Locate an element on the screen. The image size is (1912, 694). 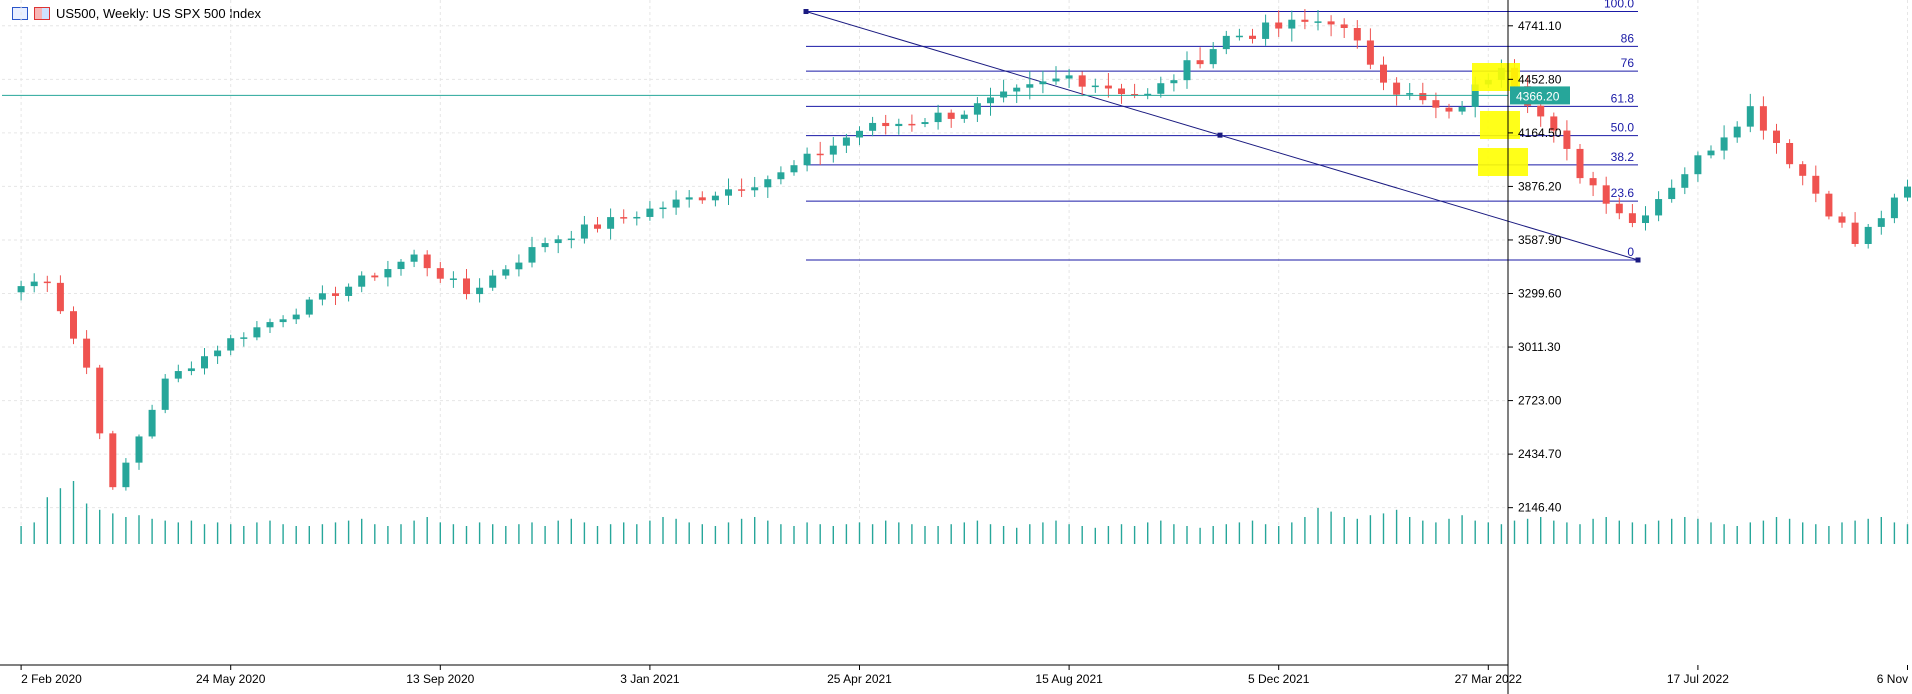
price-tick-label: 2723.00 is located at coordinates (1540, 401).